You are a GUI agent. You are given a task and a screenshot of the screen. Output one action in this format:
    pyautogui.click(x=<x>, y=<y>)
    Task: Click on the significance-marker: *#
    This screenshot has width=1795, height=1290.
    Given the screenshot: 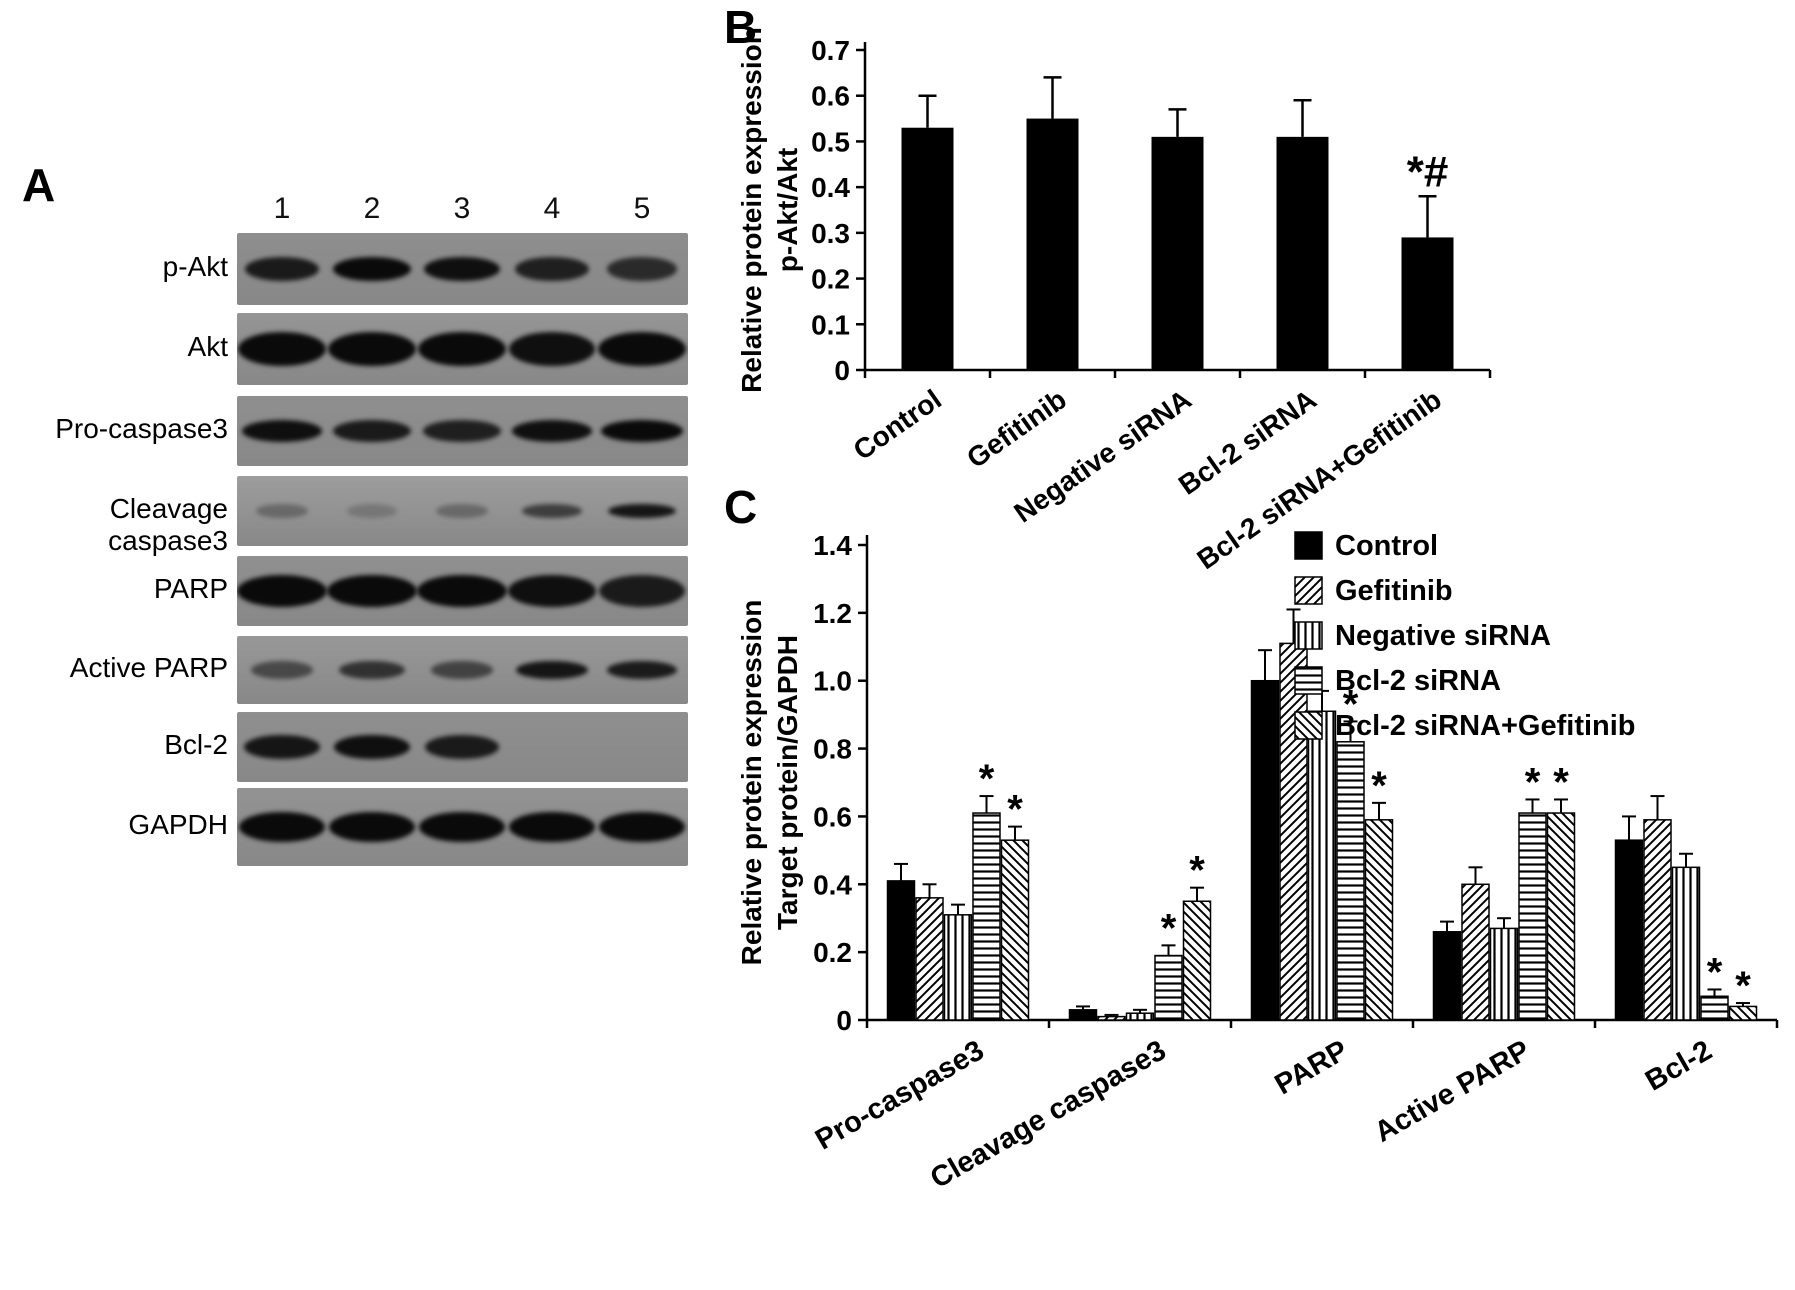 What is the action you would take?
    pyautogui.click(x=1428, y=171)
    